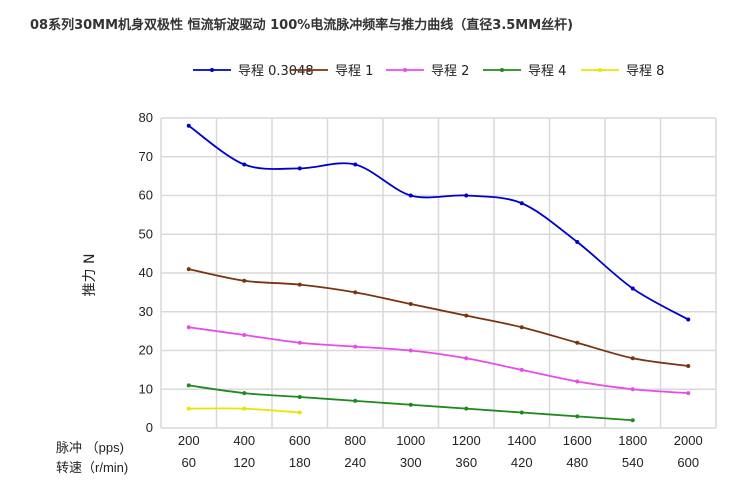 The width and height of the screenshot is (750, 500). I want to click on x-axis-label-pulse: 脉冲 （pps), so click(90, 447).